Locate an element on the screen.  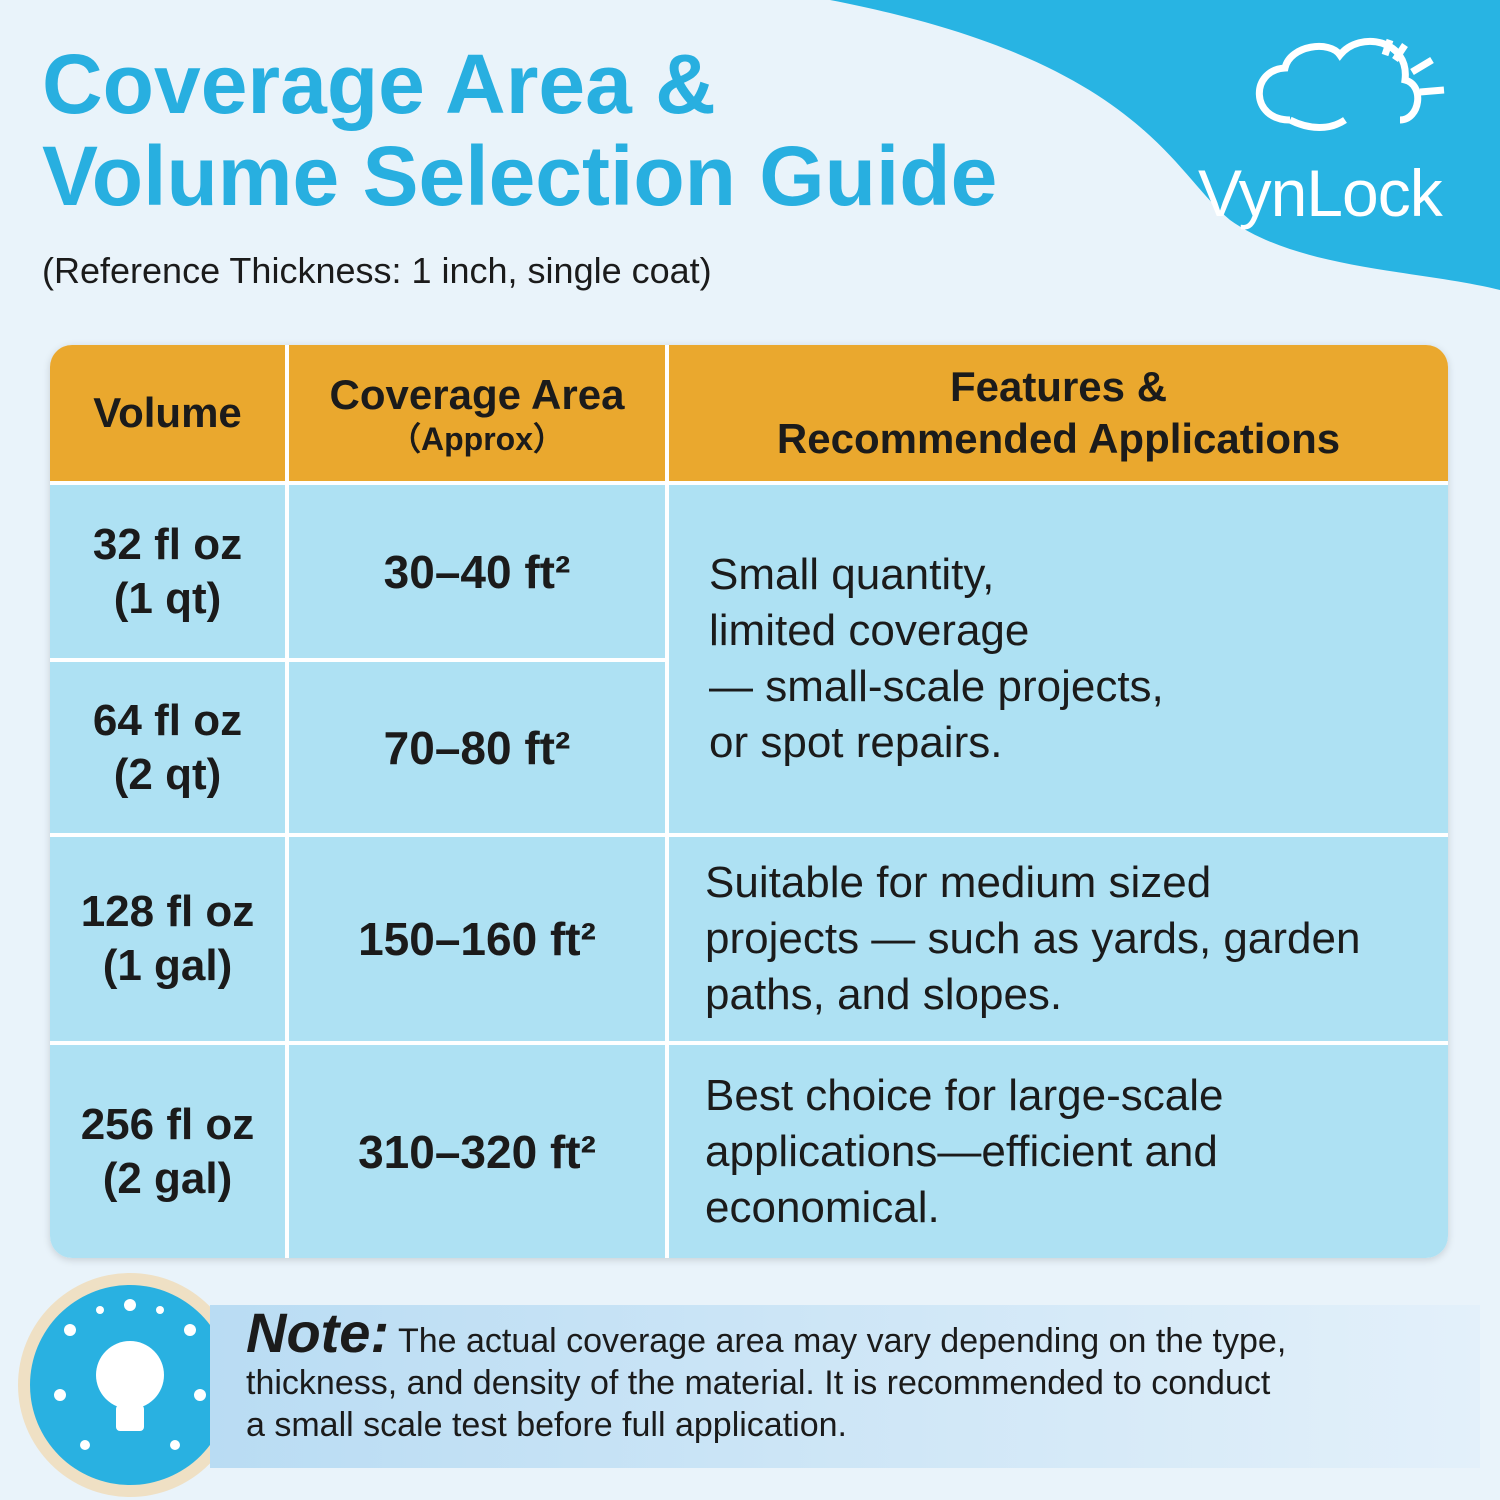
coverage-text: 30–40 ft² is located at coordinates (477, 571).